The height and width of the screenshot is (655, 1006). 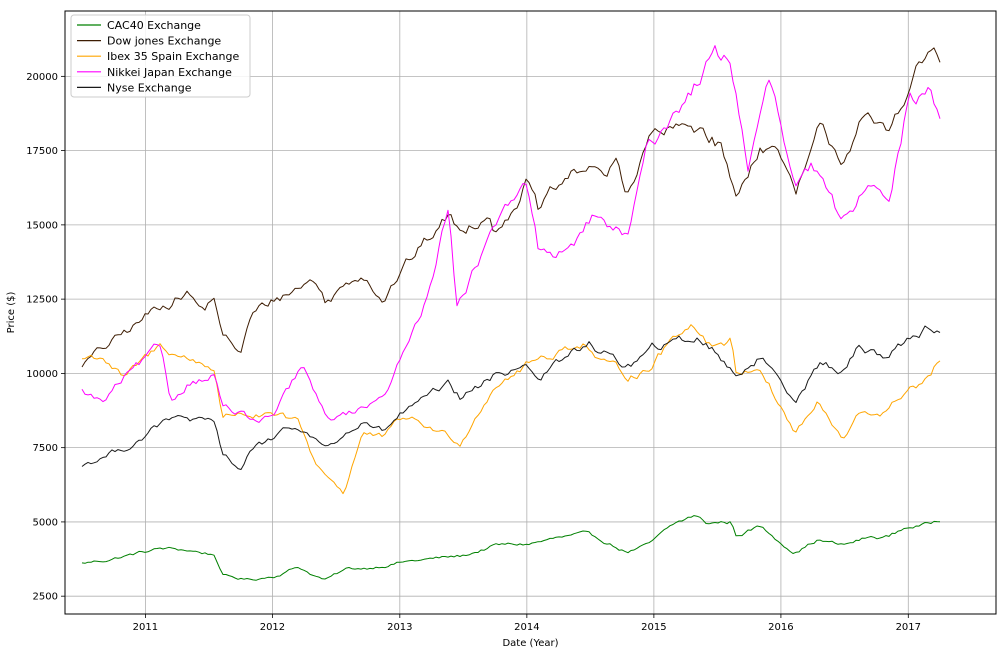 I want to click on legend-entry: Nyse Exchange, so click(x=149, y=87).